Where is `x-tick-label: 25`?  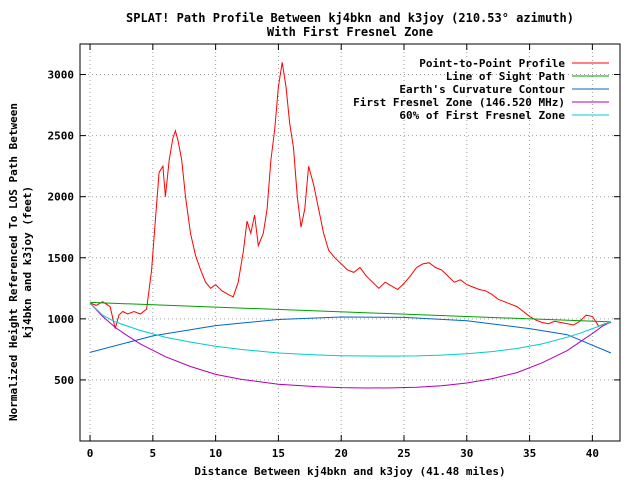 x-tick-label: 25 is located at coordinates (403, 453).